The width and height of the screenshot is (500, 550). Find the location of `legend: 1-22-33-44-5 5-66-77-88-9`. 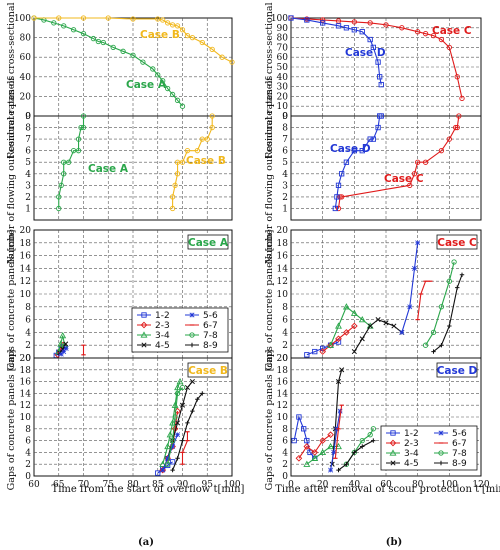

legend: 1-22-33-44-5 5-66-77-88-9 is located at coordinates (429, 448).